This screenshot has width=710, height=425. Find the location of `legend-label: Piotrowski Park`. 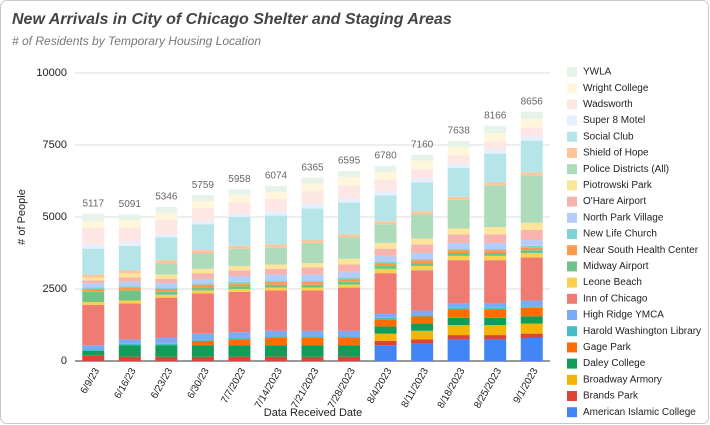

legend-label: Piotrowski Park is located at coordinates (618, 185).